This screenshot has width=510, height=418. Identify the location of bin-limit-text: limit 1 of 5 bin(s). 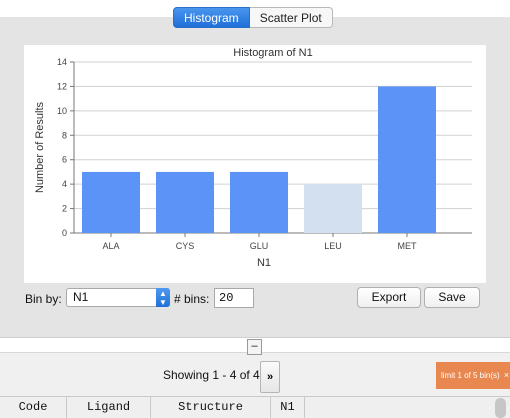
(470, 375).